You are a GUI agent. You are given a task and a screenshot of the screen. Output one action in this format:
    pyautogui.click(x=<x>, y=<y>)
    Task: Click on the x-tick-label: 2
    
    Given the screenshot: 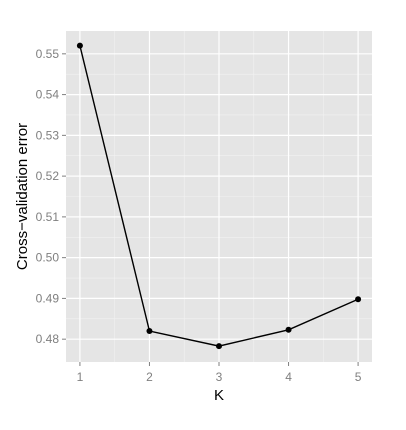 What is the action you would take?
    pyautogui.click(x=149, y=377)
    